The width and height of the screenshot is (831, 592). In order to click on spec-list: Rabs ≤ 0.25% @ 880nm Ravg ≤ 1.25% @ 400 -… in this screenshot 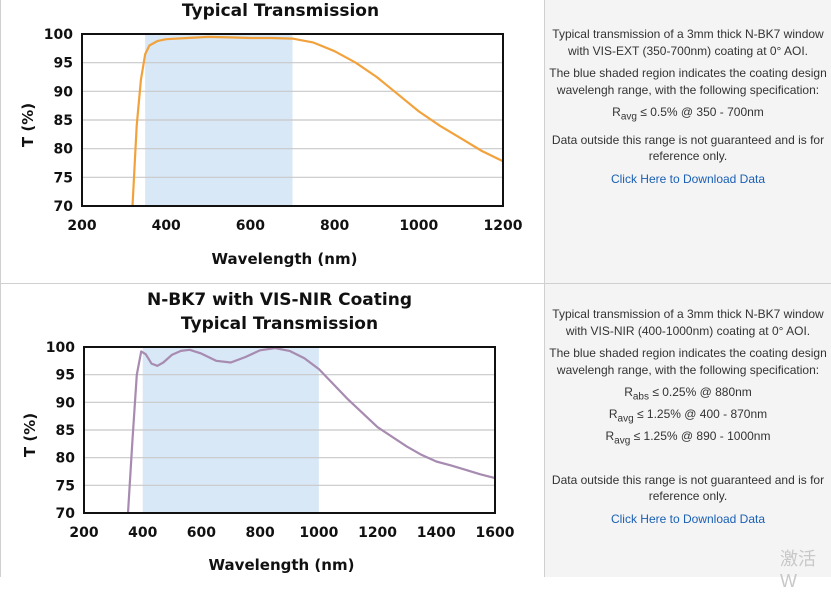, I will do `click(688, 417)`.